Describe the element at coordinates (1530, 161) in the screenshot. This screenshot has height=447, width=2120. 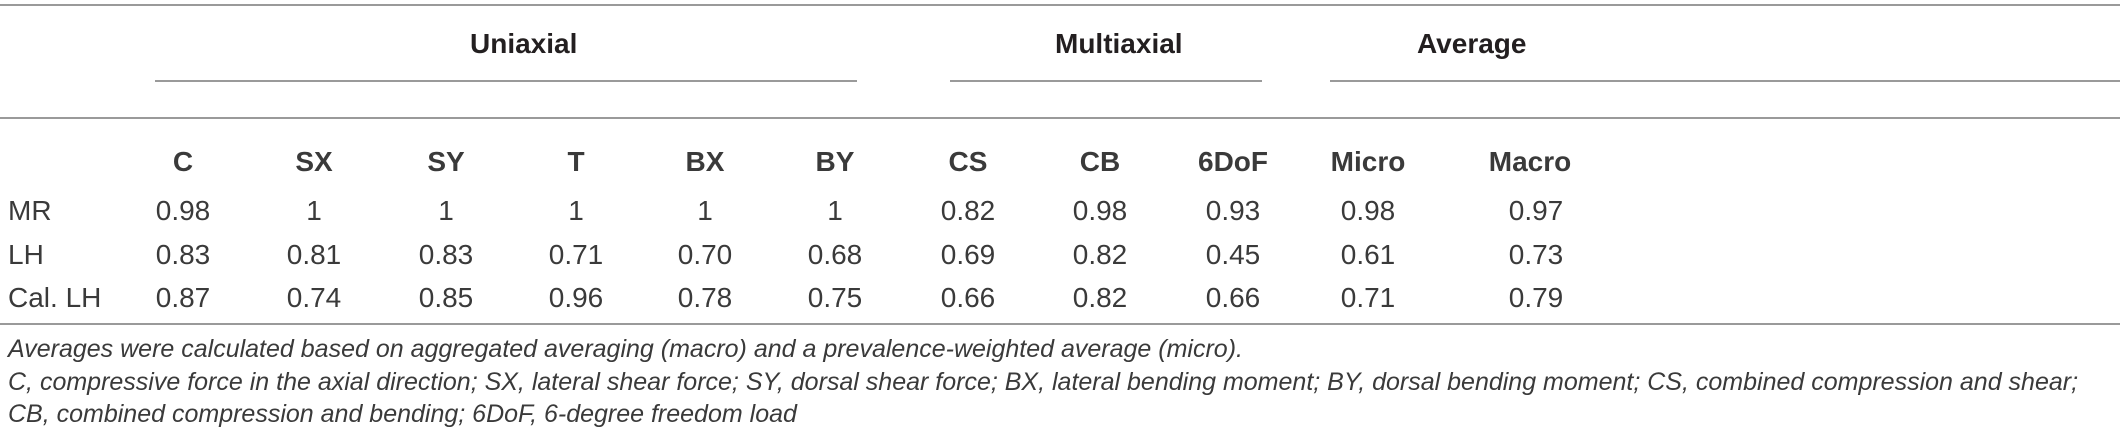
I see `column-header-macro: Macro` at that location.